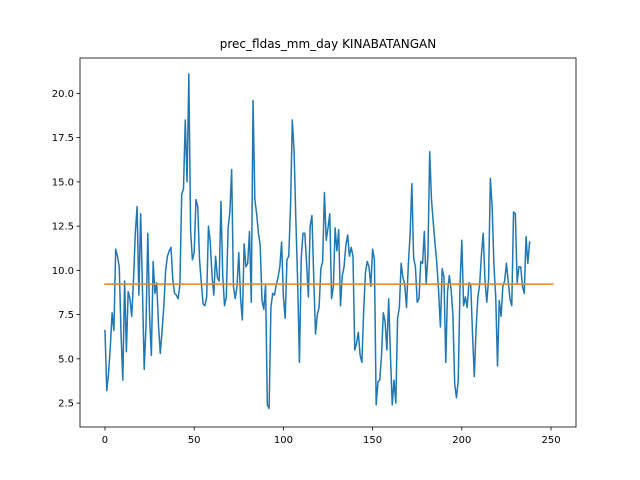  I want to click on x-tick-label: 50, so click(194, 440).